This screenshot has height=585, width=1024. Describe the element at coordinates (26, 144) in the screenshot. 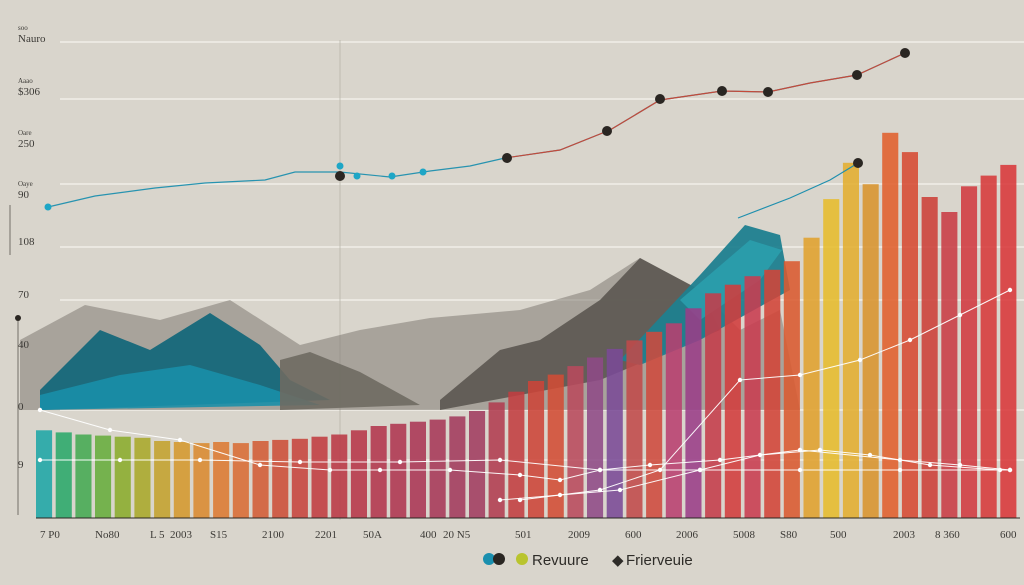

I see `y-tick-label-2: 250` at that location.